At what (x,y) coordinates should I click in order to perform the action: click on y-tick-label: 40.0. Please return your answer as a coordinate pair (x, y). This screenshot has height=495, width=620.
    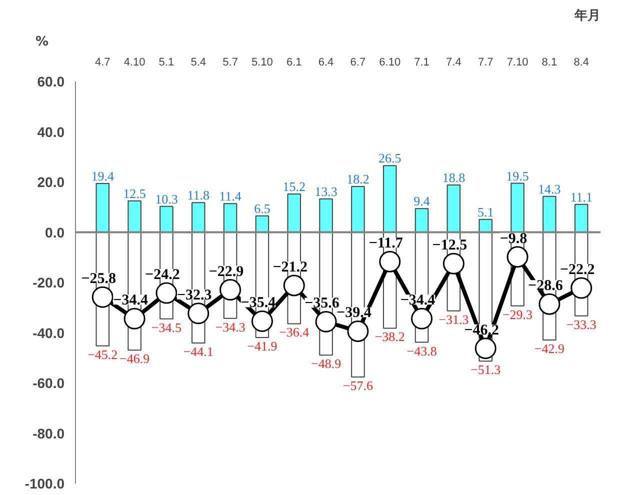
    Looking at the image, I should click on (51, 132).